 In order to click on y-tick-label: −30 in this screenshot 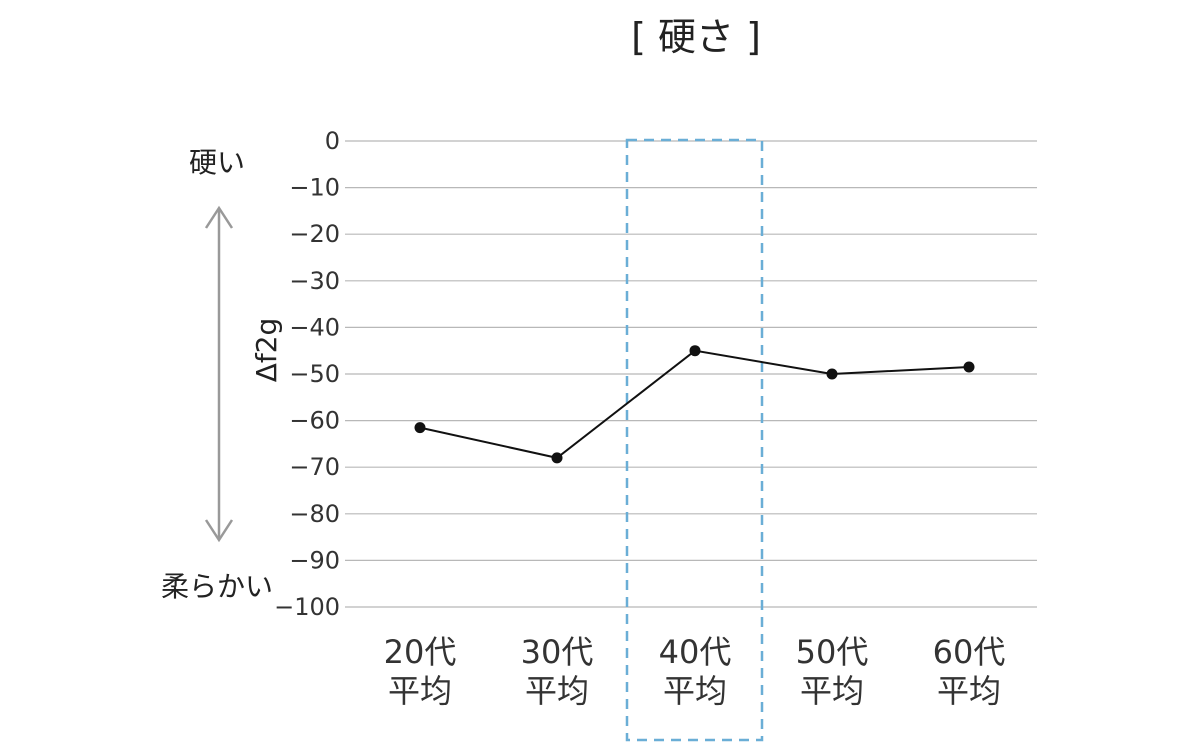, I will do `click(314, 281)`.